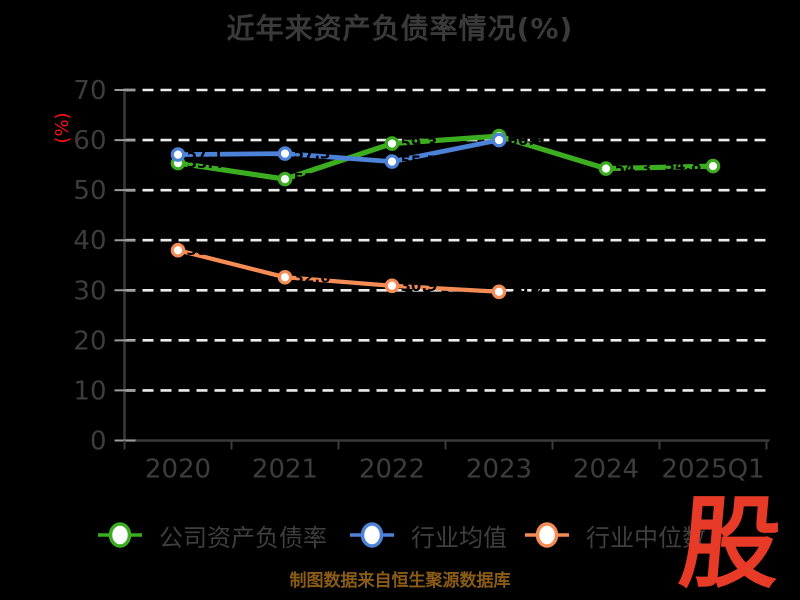 The width and height of the screenshot is (800, 600). What do you see at coordinates (547, 535) in the screenshot?
I see `industry-median-legend-marker` at bounding box center [547, 535].